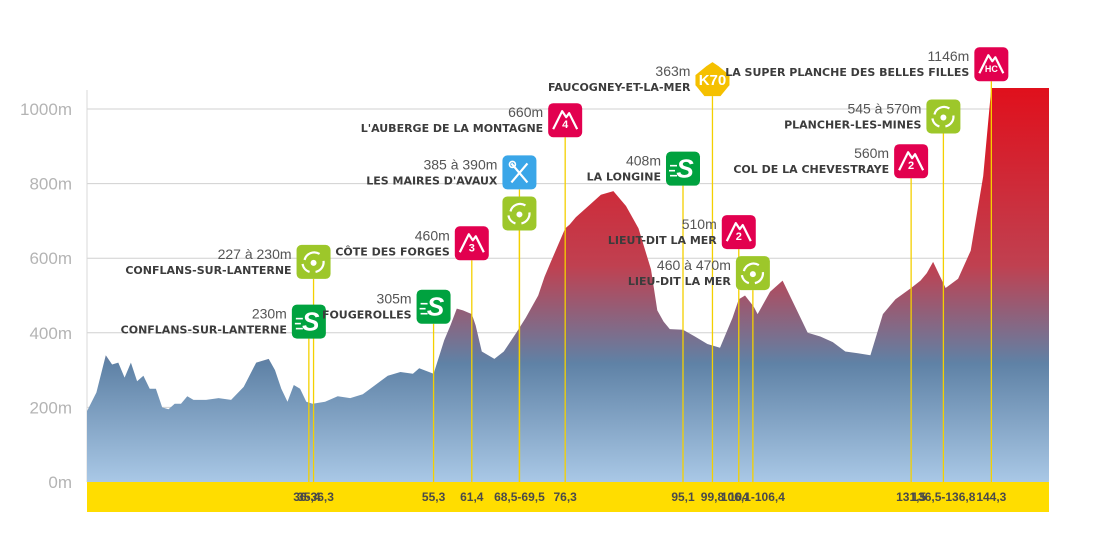 This screenshot has width=1100, height=536. I want to click on place-name: LA SUPER PLANCHE DES BELLES FILLES, so click(847, 72).